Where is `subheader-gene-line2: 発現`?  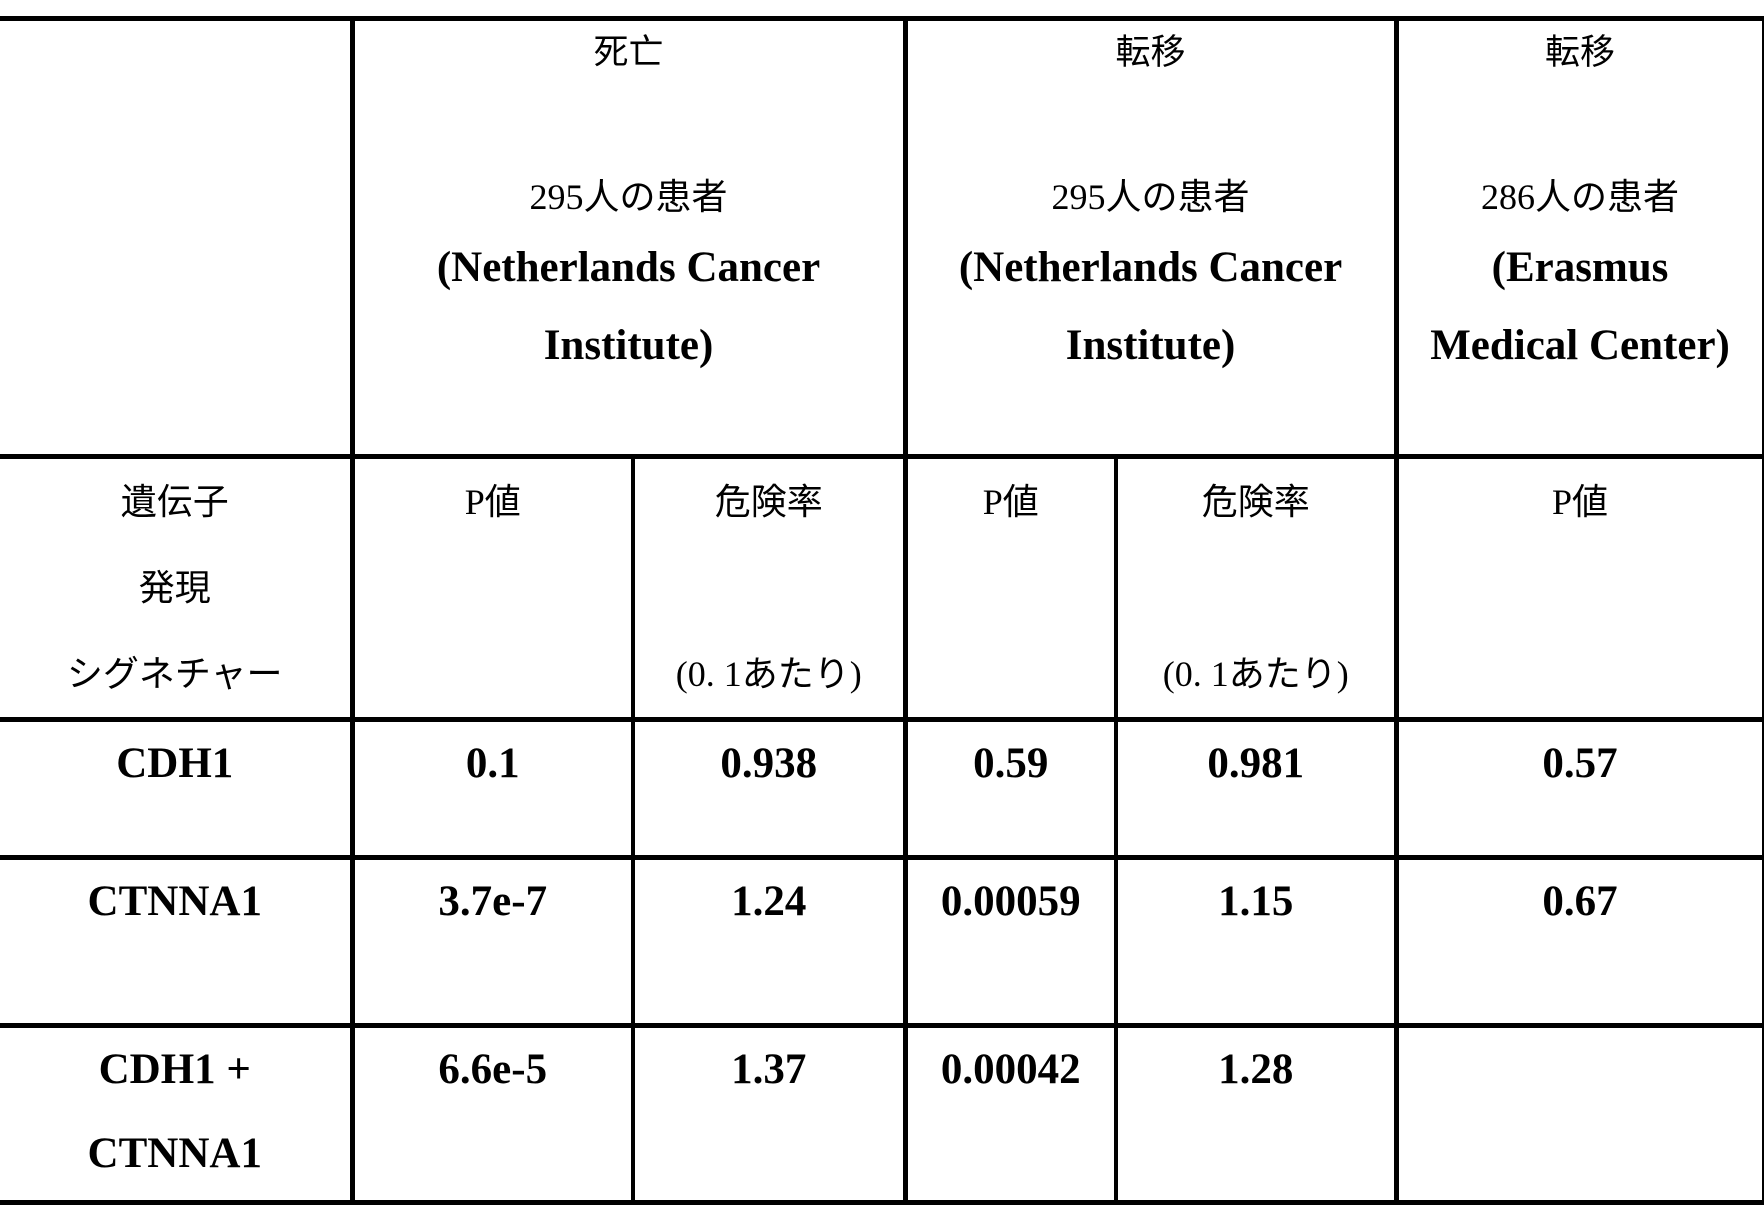
subheader-gene-line2: 発現 is located at coordinates (175, 588).